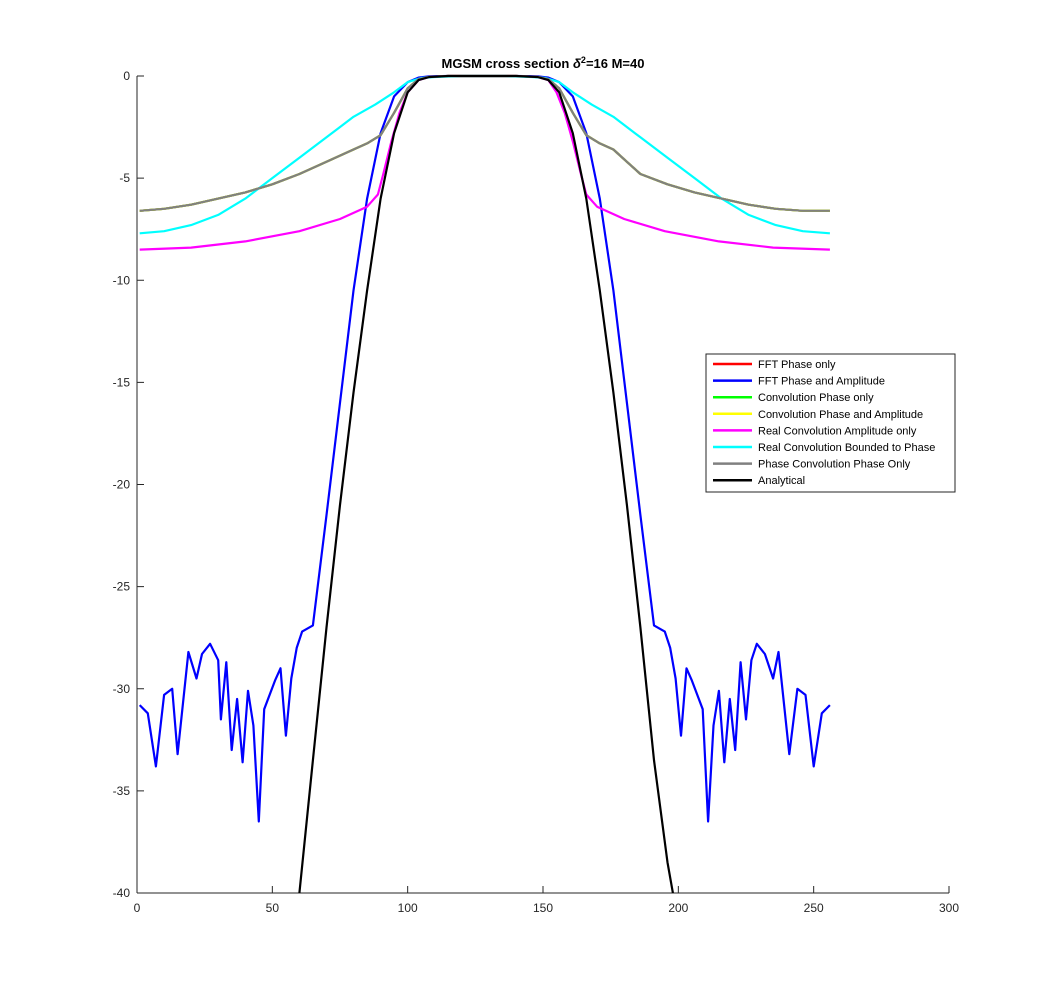 This screenshot has height=1003, width=1050. Describe the element at coordinates (837, 431) in the screenshot. I see `legend-label: Real Convolution Amplitude only` at that location.